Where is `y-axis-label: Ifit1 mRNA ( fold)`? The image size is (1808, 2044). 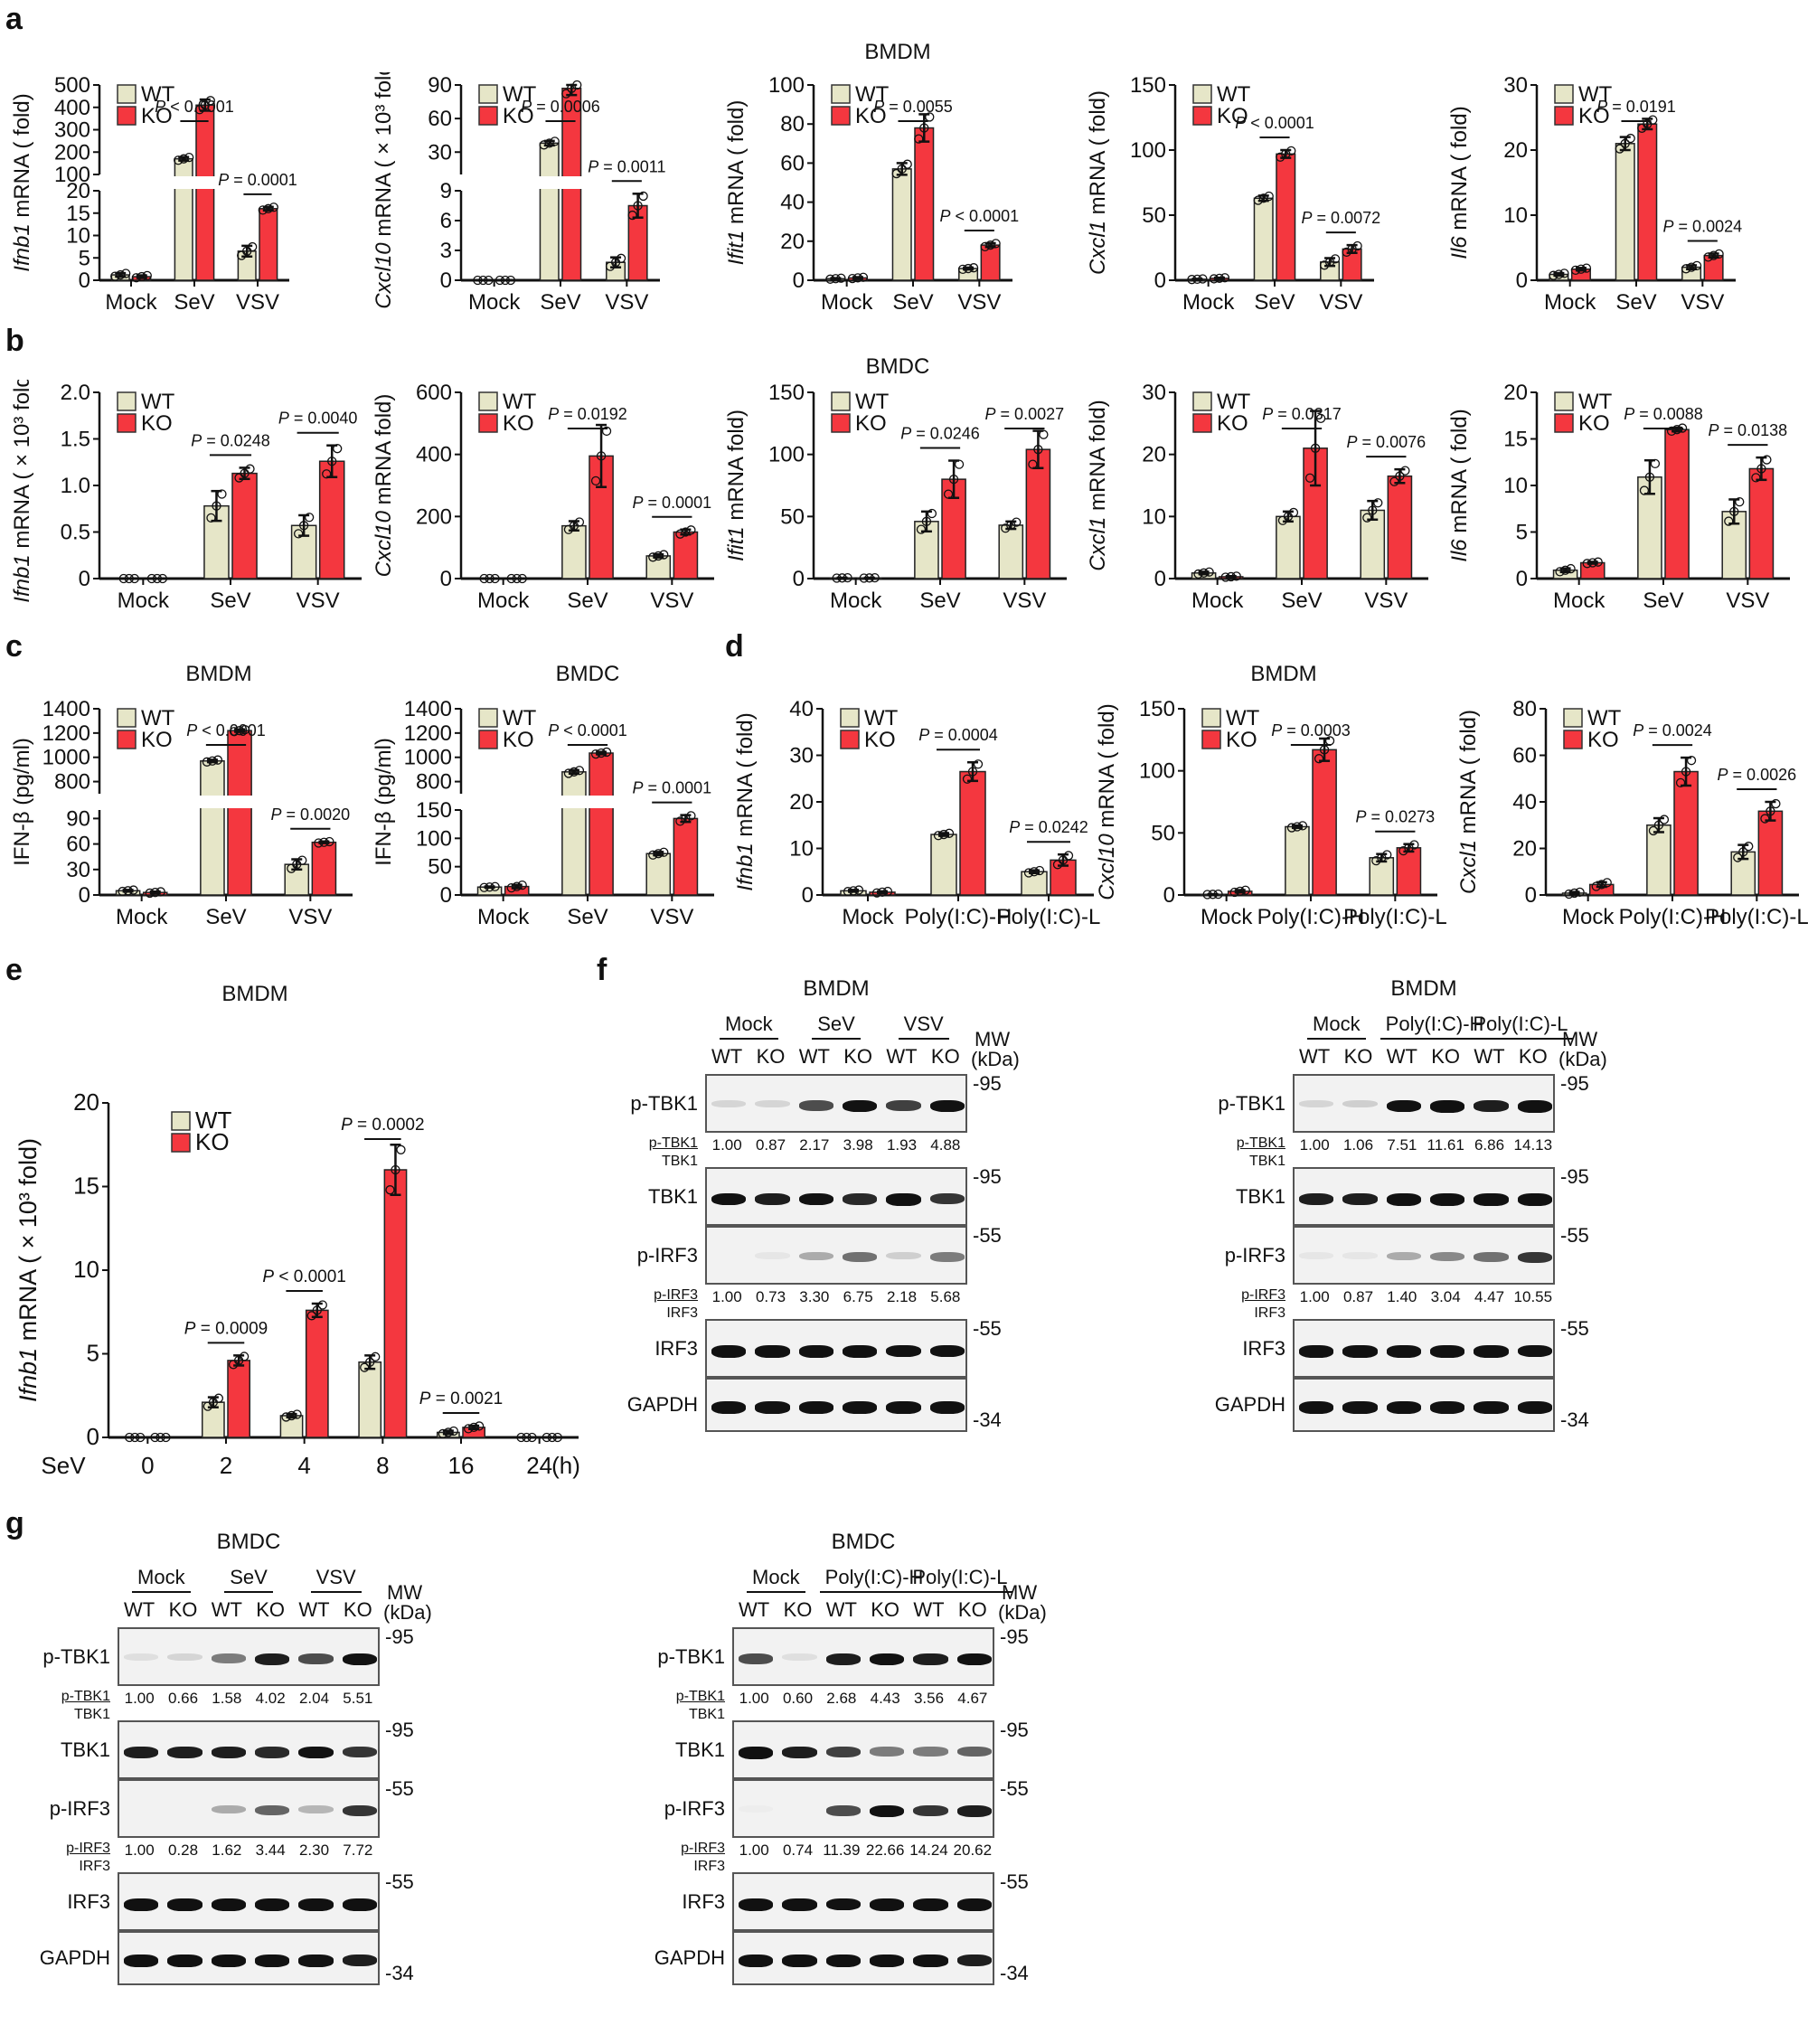
y-axis-label: Ifit1 mRNA ( fold) is located at coordinates (736, 183).